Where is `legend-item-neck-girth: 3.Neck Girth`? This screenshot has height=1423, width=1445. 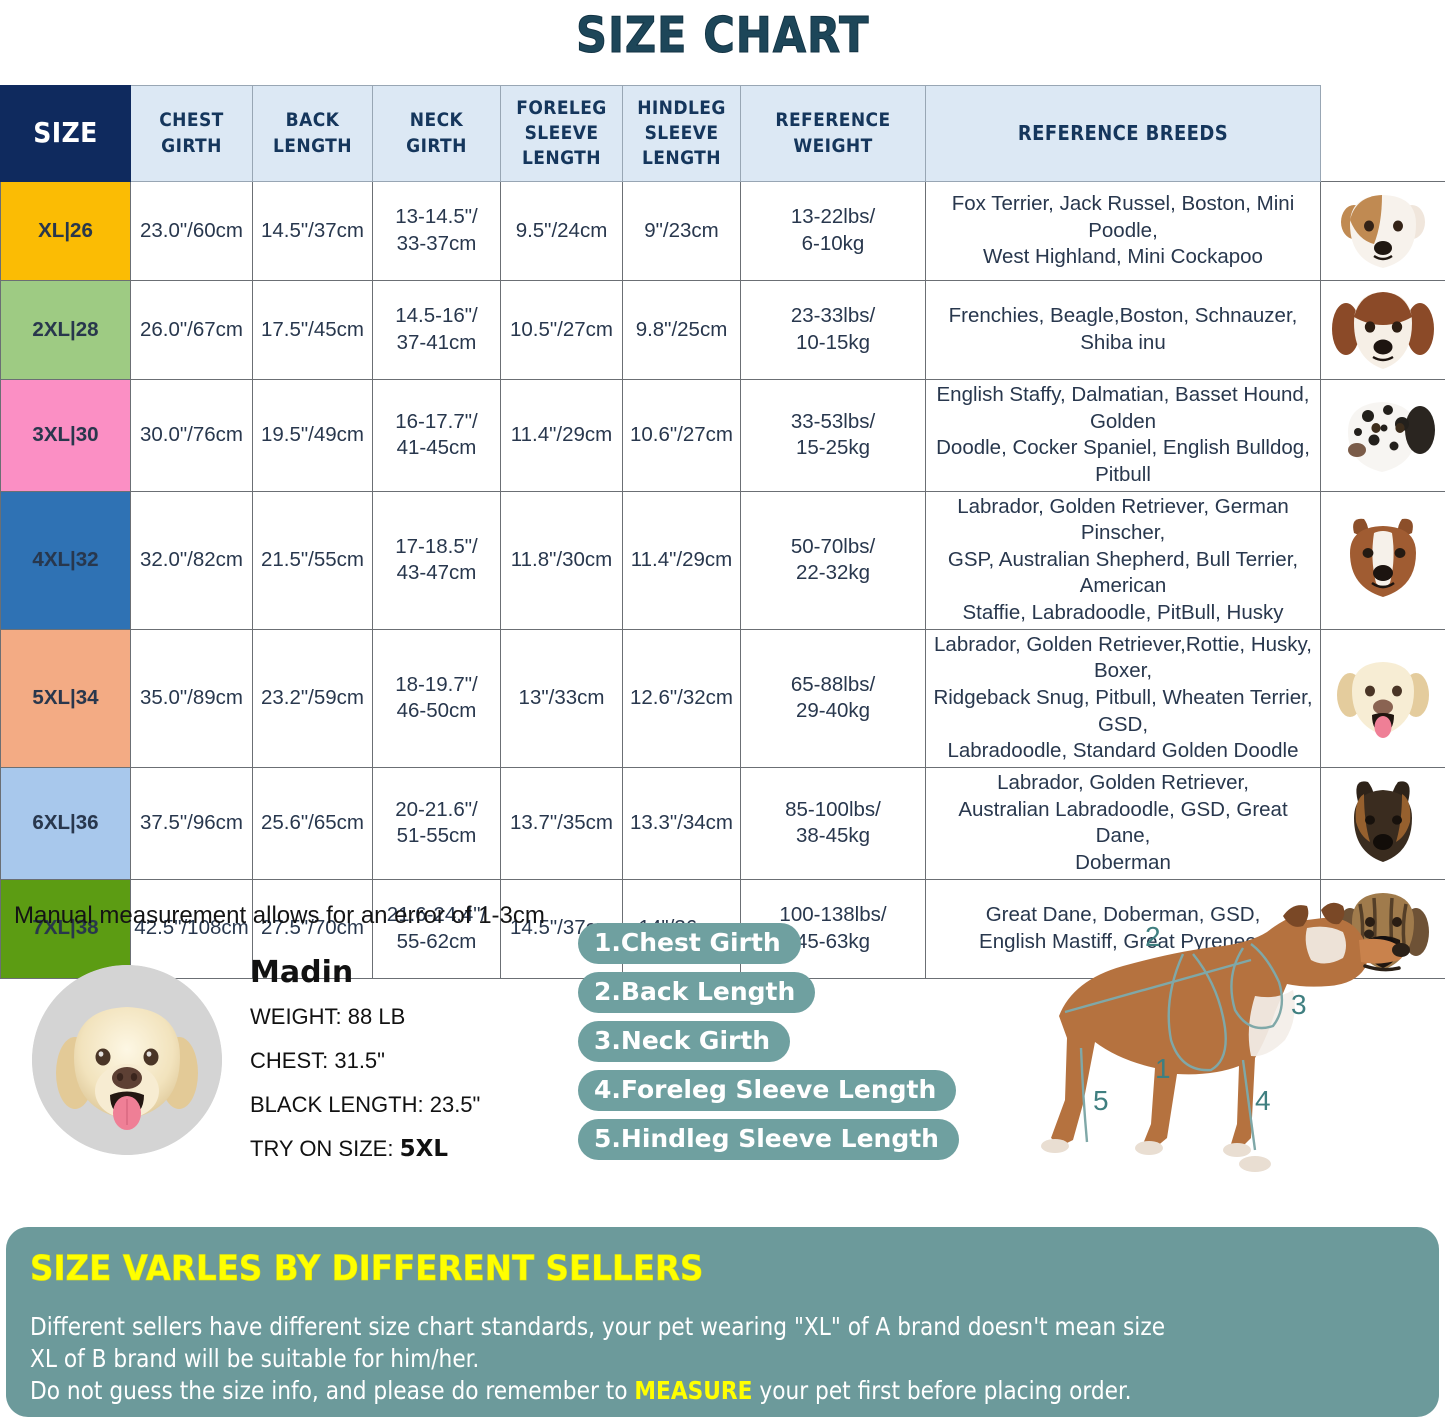
legend-item-neck-girth: 3.Neck Girth is located at coordinates (684, 1041).